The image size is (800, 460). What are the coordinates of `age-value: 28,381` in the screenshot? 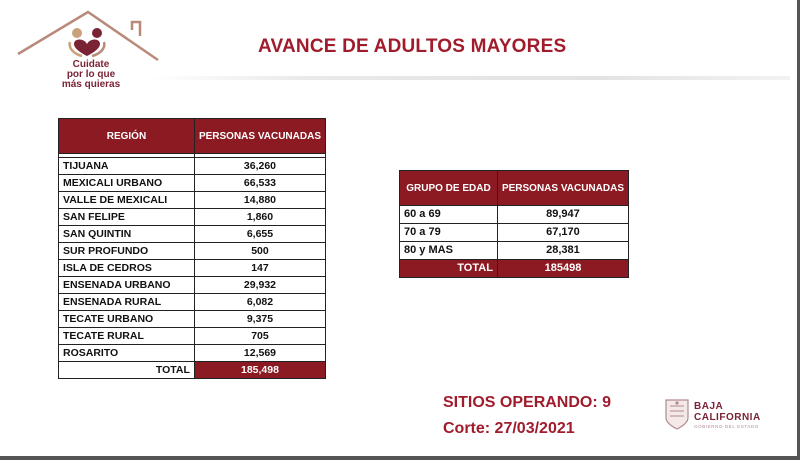 It's located at (563, 250).